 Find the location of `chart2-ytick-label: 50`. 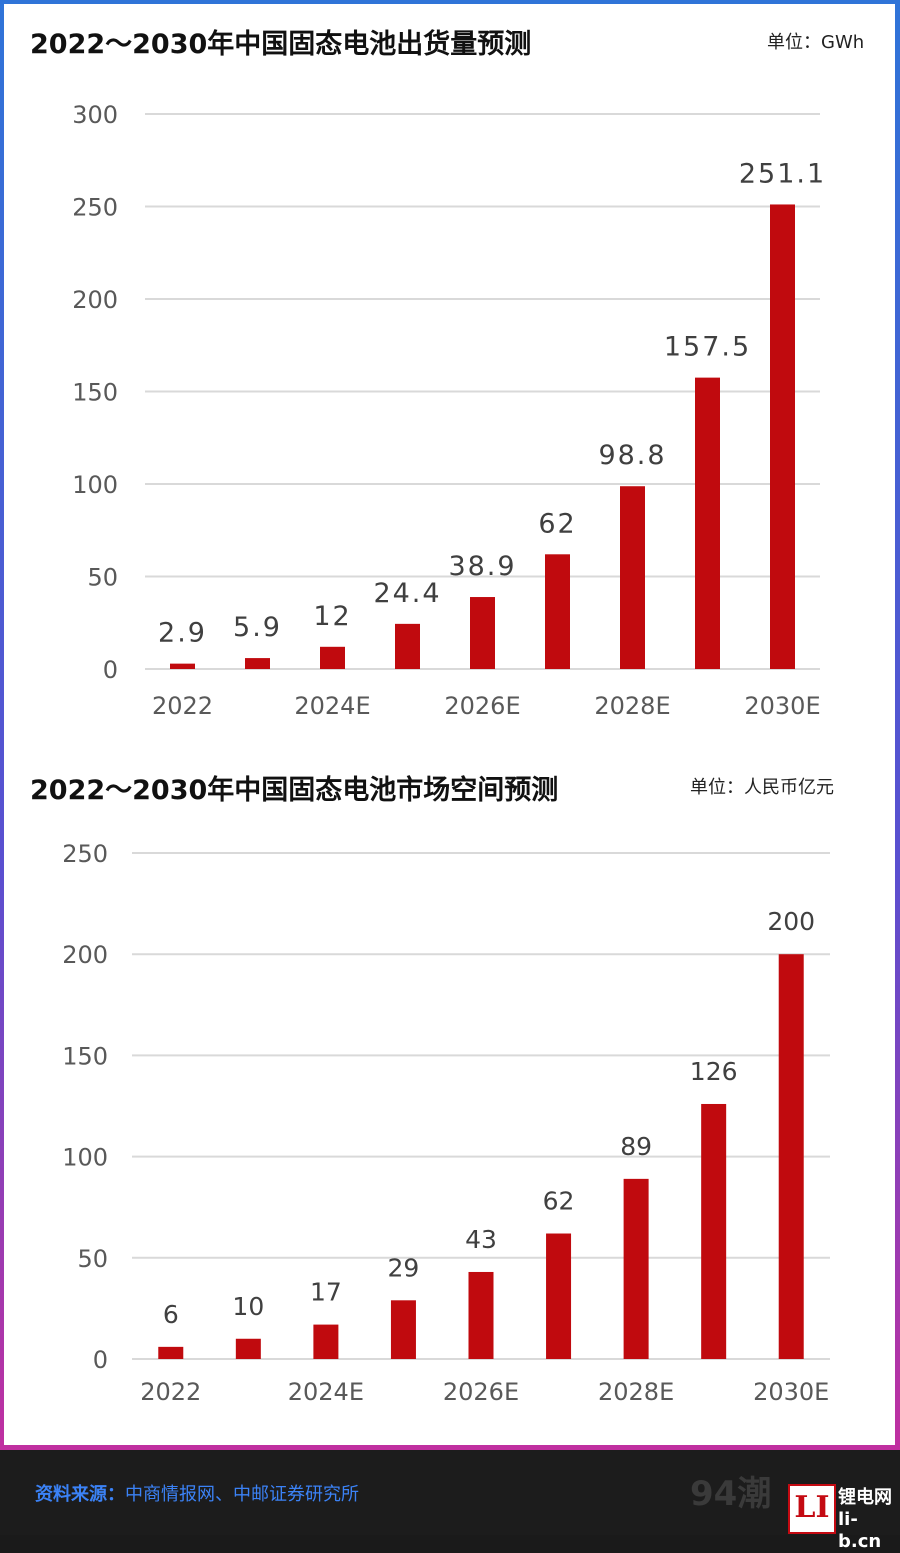

chart2-ytick-label: 50 is located at coordinates (92, 1259).